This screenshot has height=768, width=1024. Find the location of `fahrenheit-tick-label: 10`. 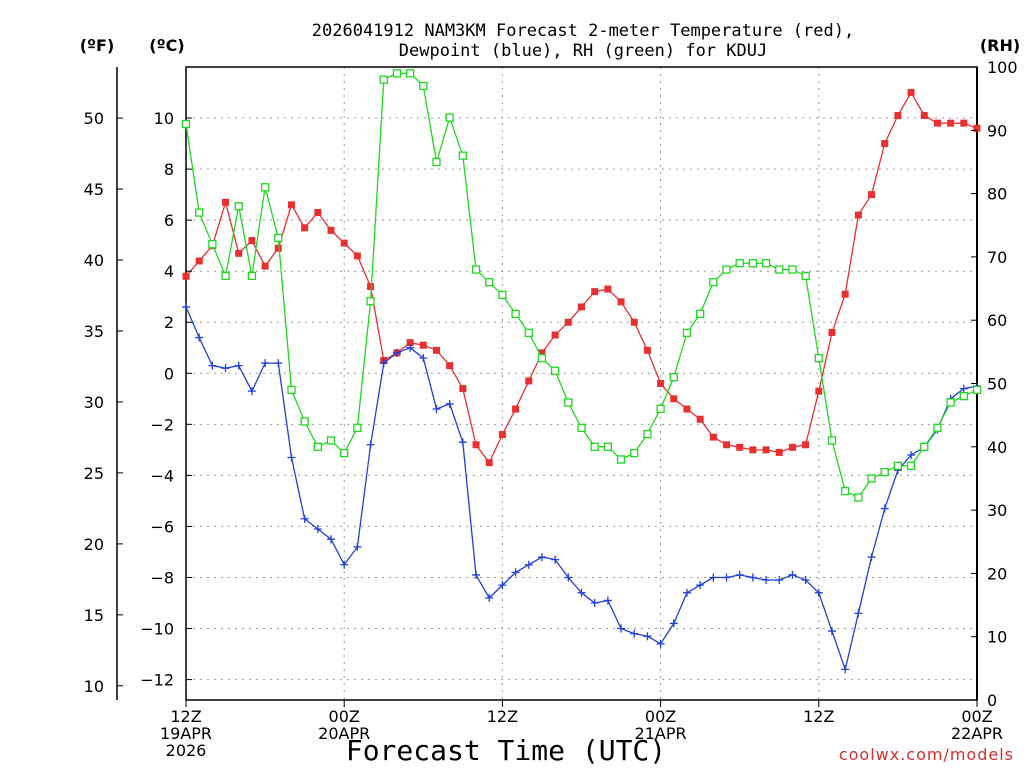

fahrenheit-tick-label: 10 is located at coordinates (94, 686).